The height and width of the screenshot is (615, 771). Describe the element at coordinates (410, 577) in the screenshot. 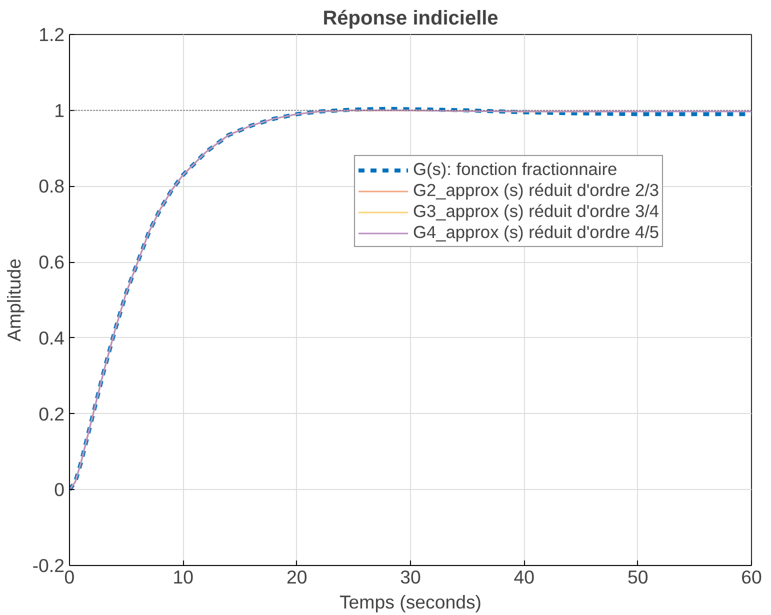

I see `x-tick-label: 30` at that location.